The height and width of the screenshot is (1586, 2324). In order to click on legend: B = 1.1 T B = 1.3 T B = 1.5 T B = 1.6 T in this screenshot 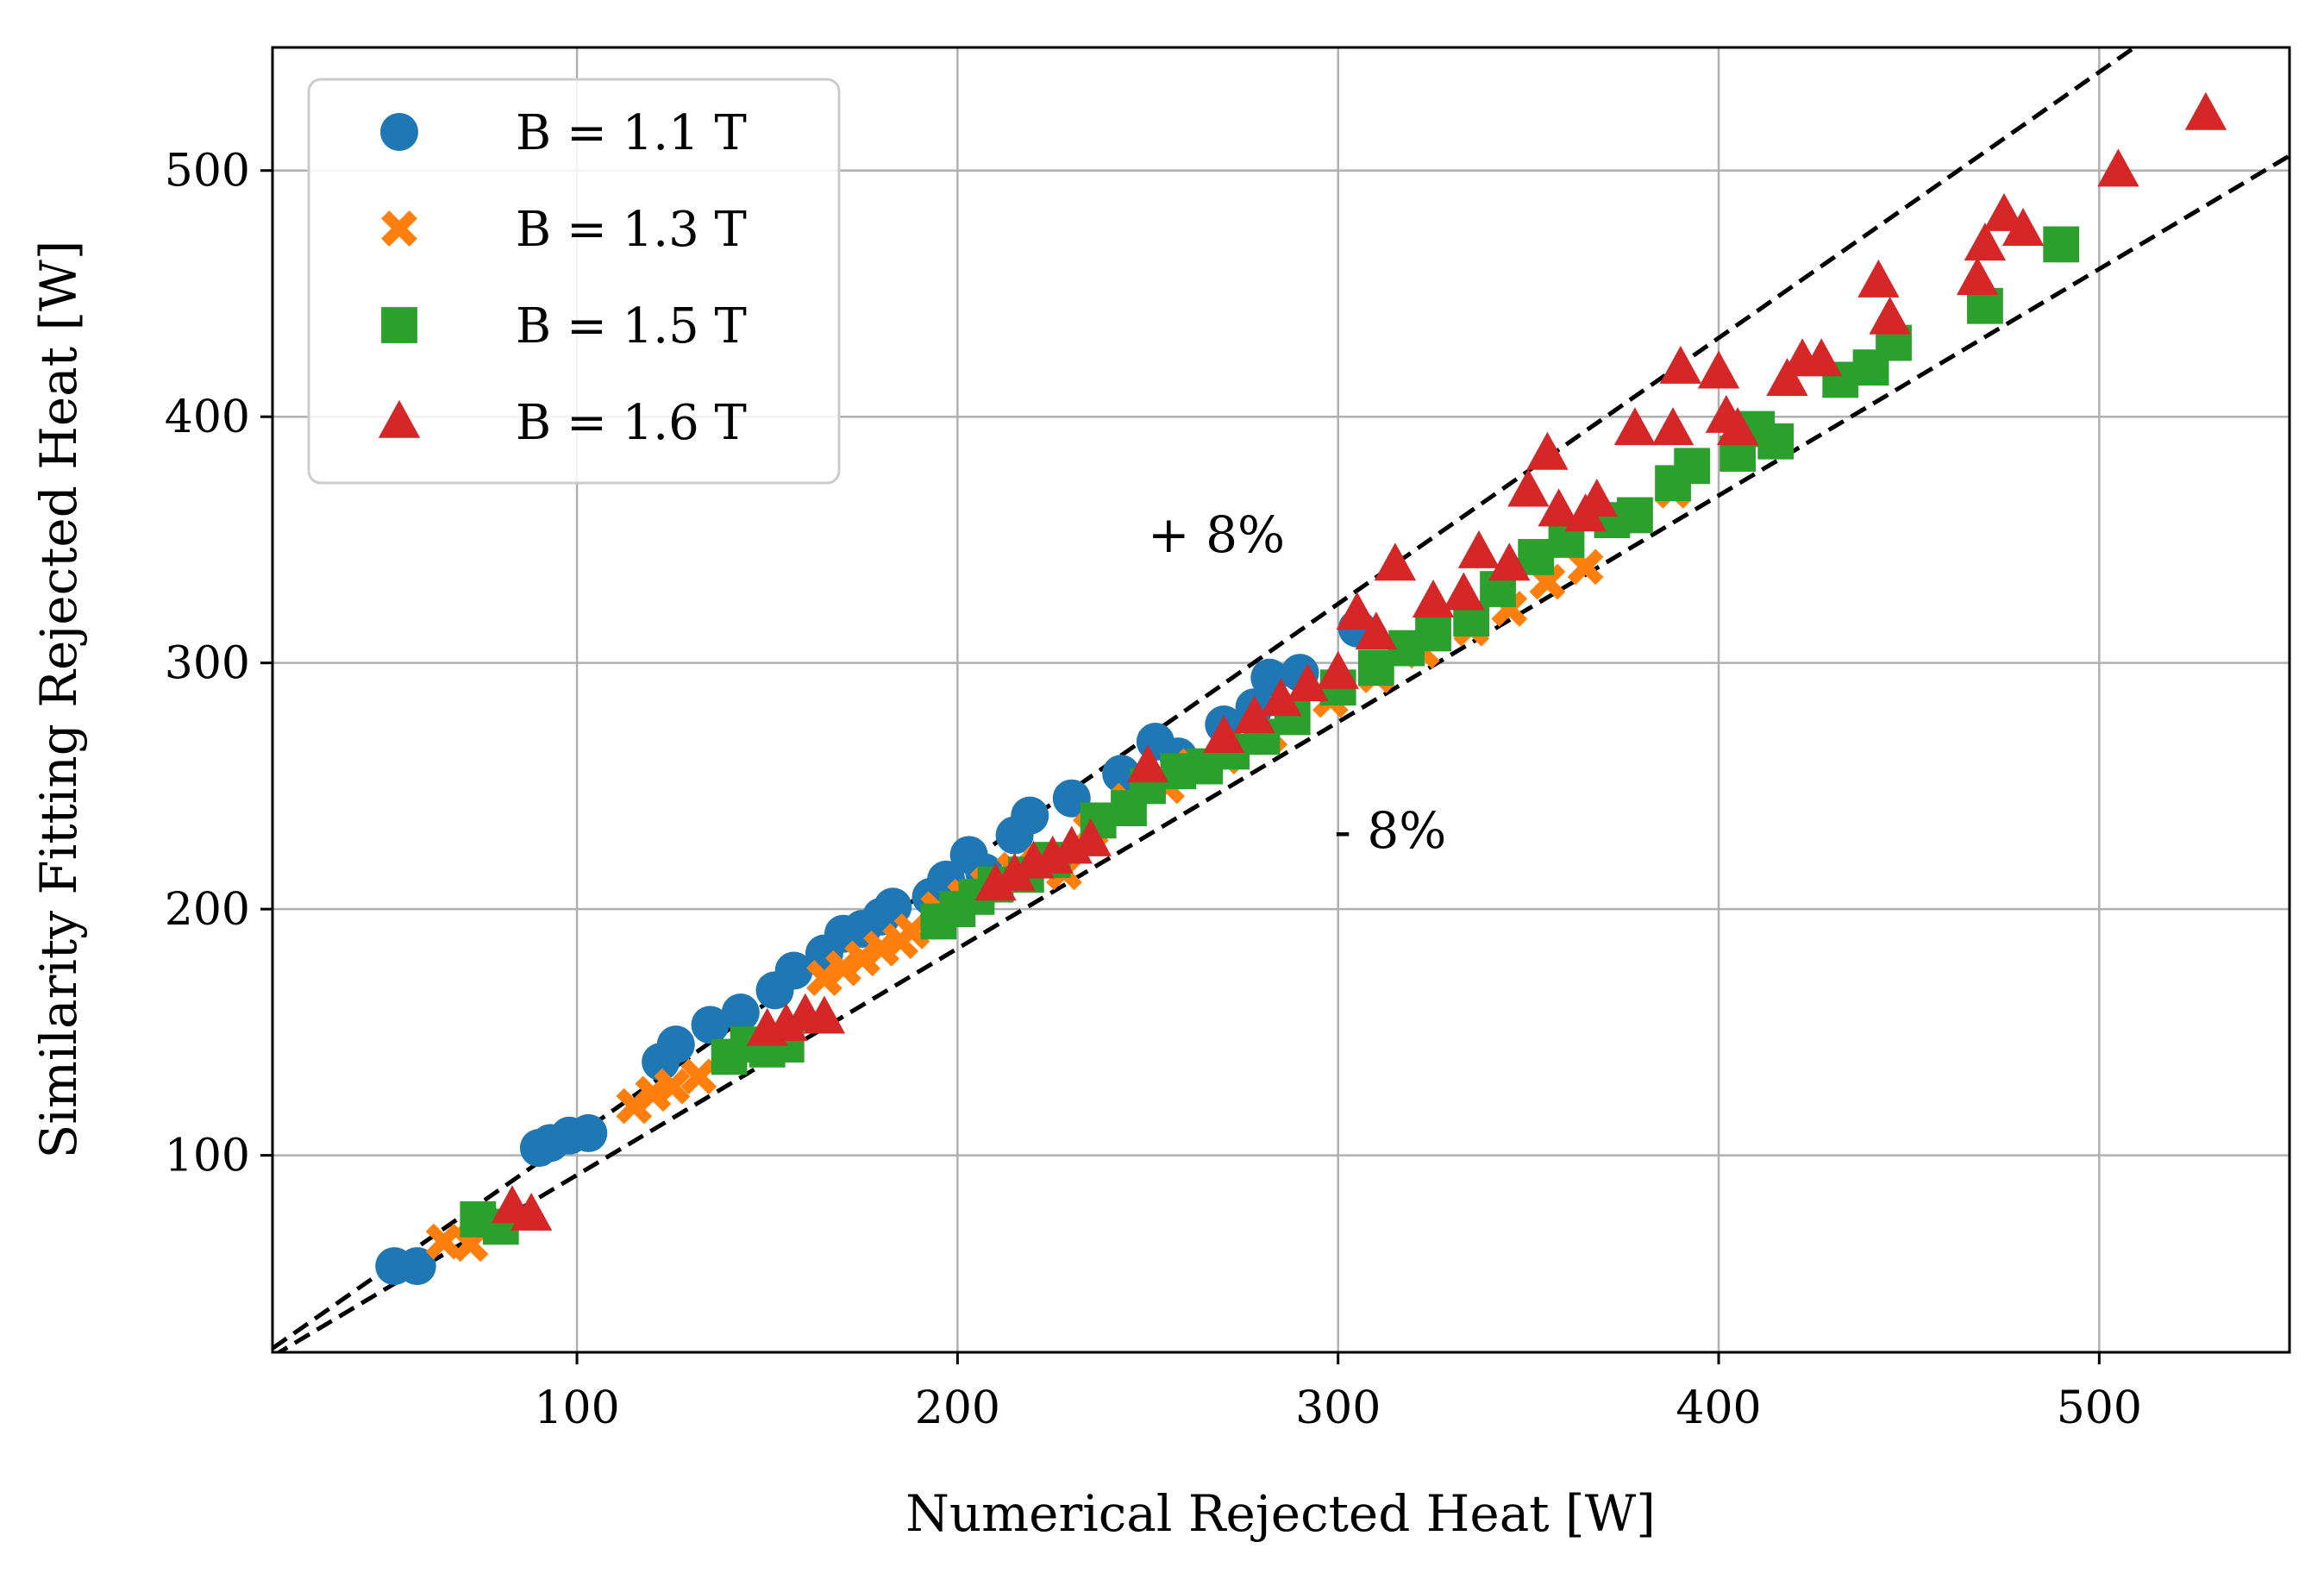, I will do `click(574, 281)`.